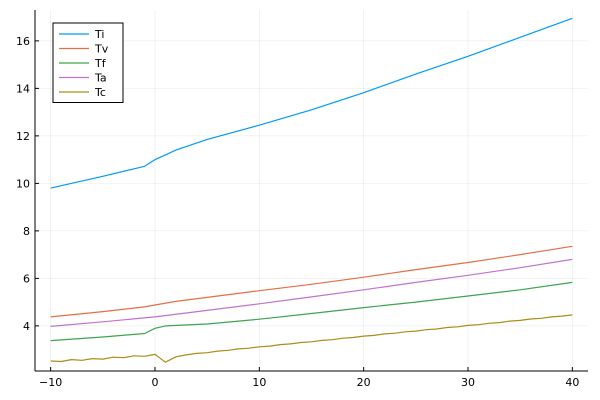 This screenshot has height=400, width=600. I want to click on legend-label-ta: Ta, so click(100, 78).